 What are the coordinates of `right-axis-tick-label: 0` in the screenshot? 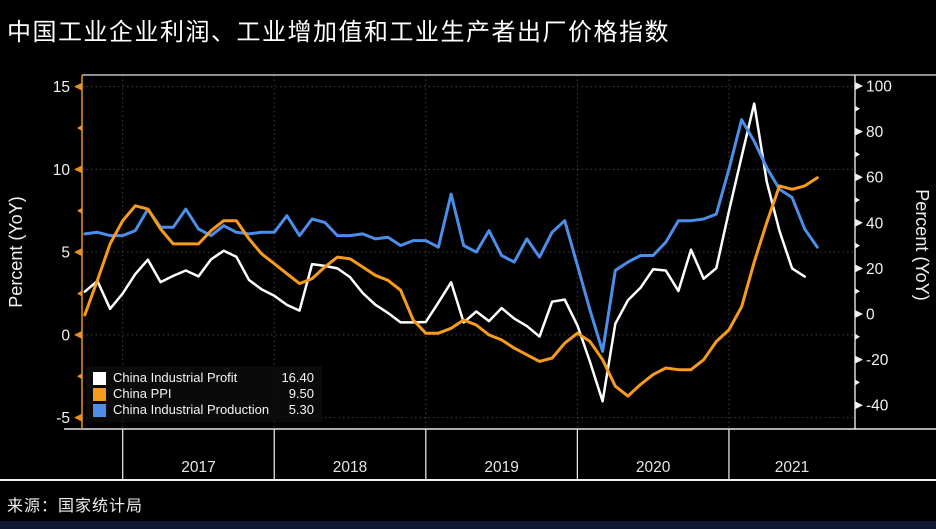 It's located at (870, 315).